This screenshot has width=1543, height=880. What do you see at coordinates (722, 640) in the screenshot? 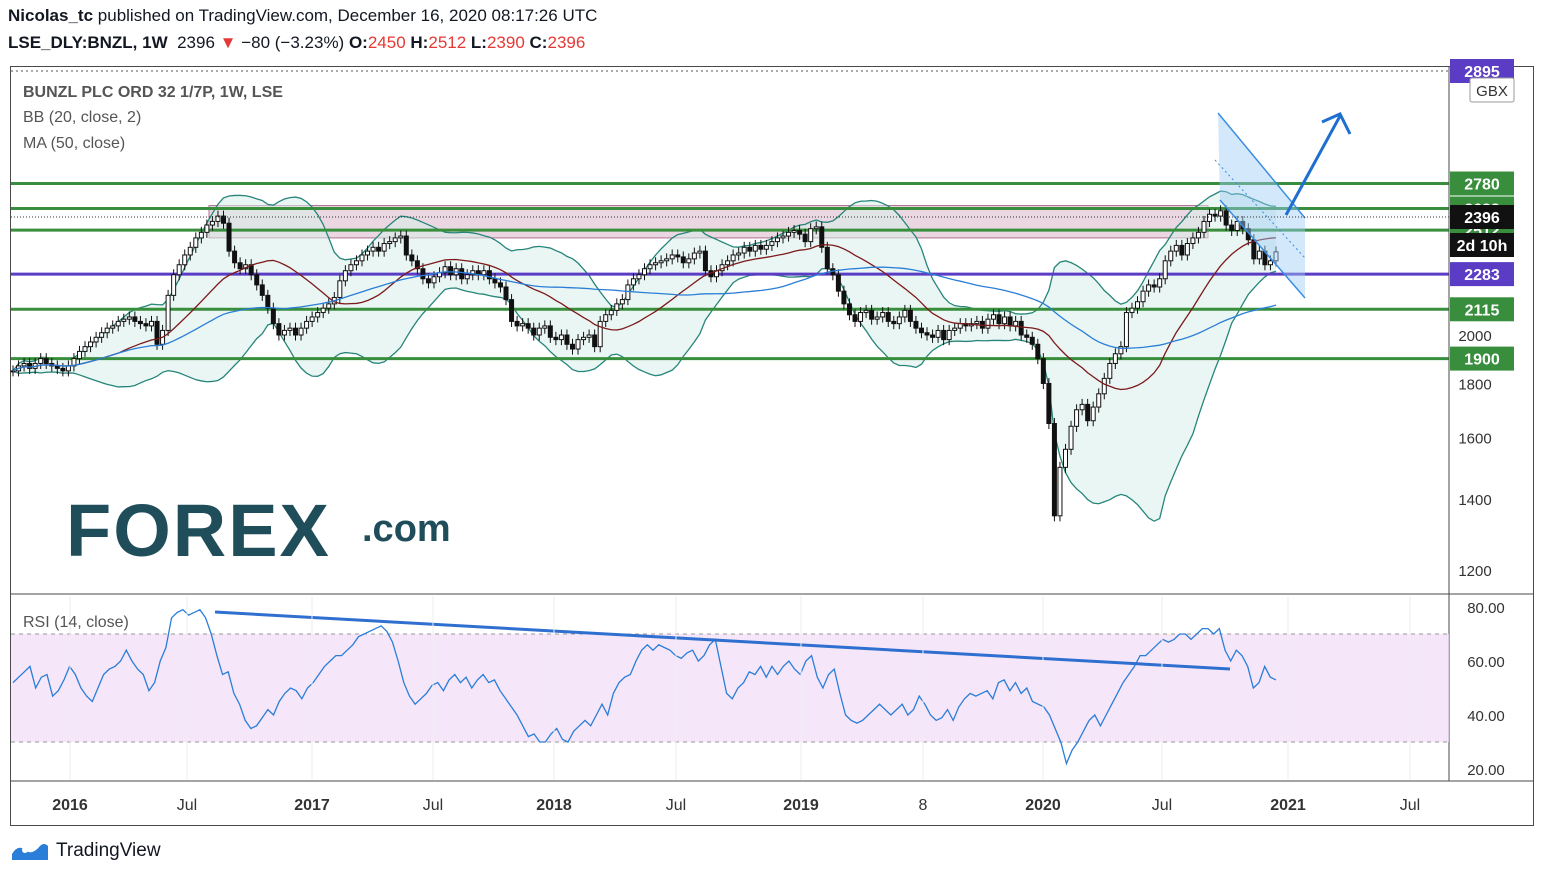
I see `rsi-trendline` at bounding box center [722, 640].